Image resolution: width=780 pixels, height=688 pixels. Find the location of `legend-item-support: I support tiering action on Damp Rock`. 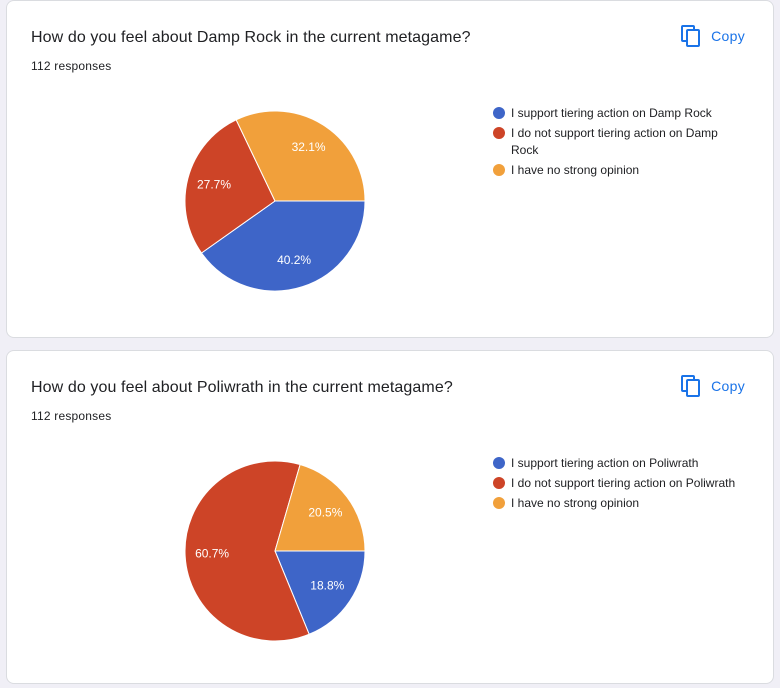

legend-item-support: I support tiering action on Damp Rock is located at coordinates (618, 113).